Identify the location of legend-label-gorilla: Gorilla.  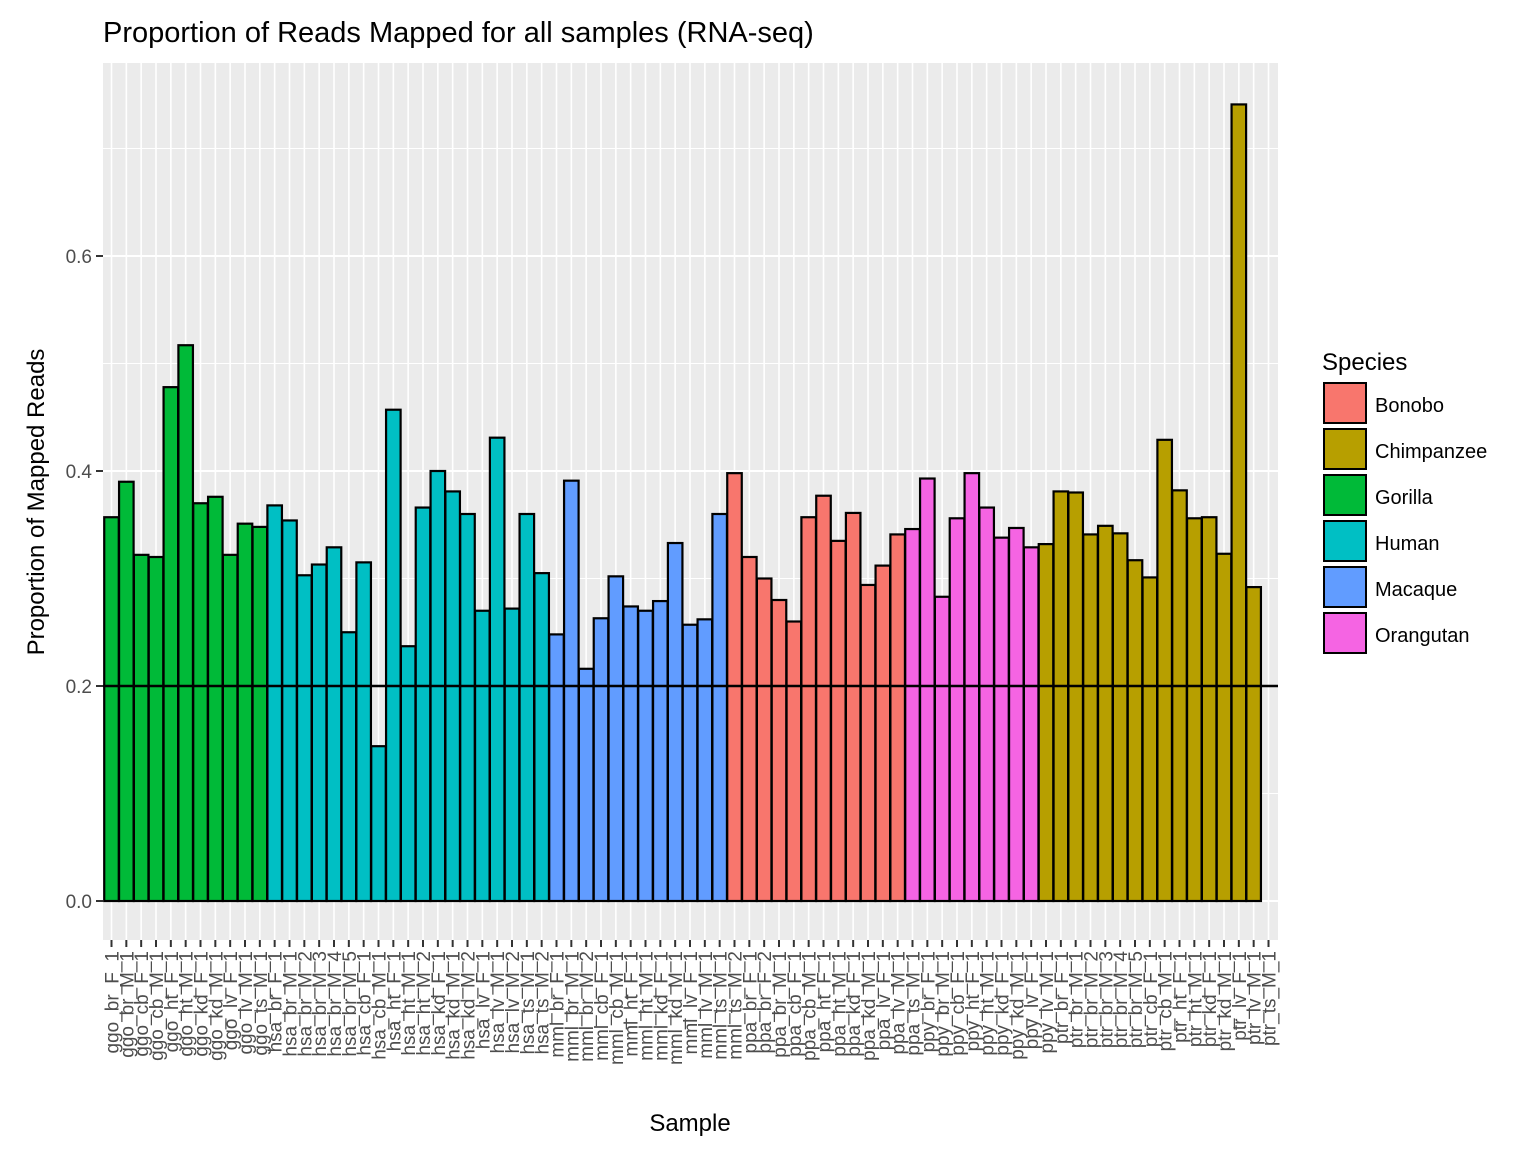
(1404, 498).